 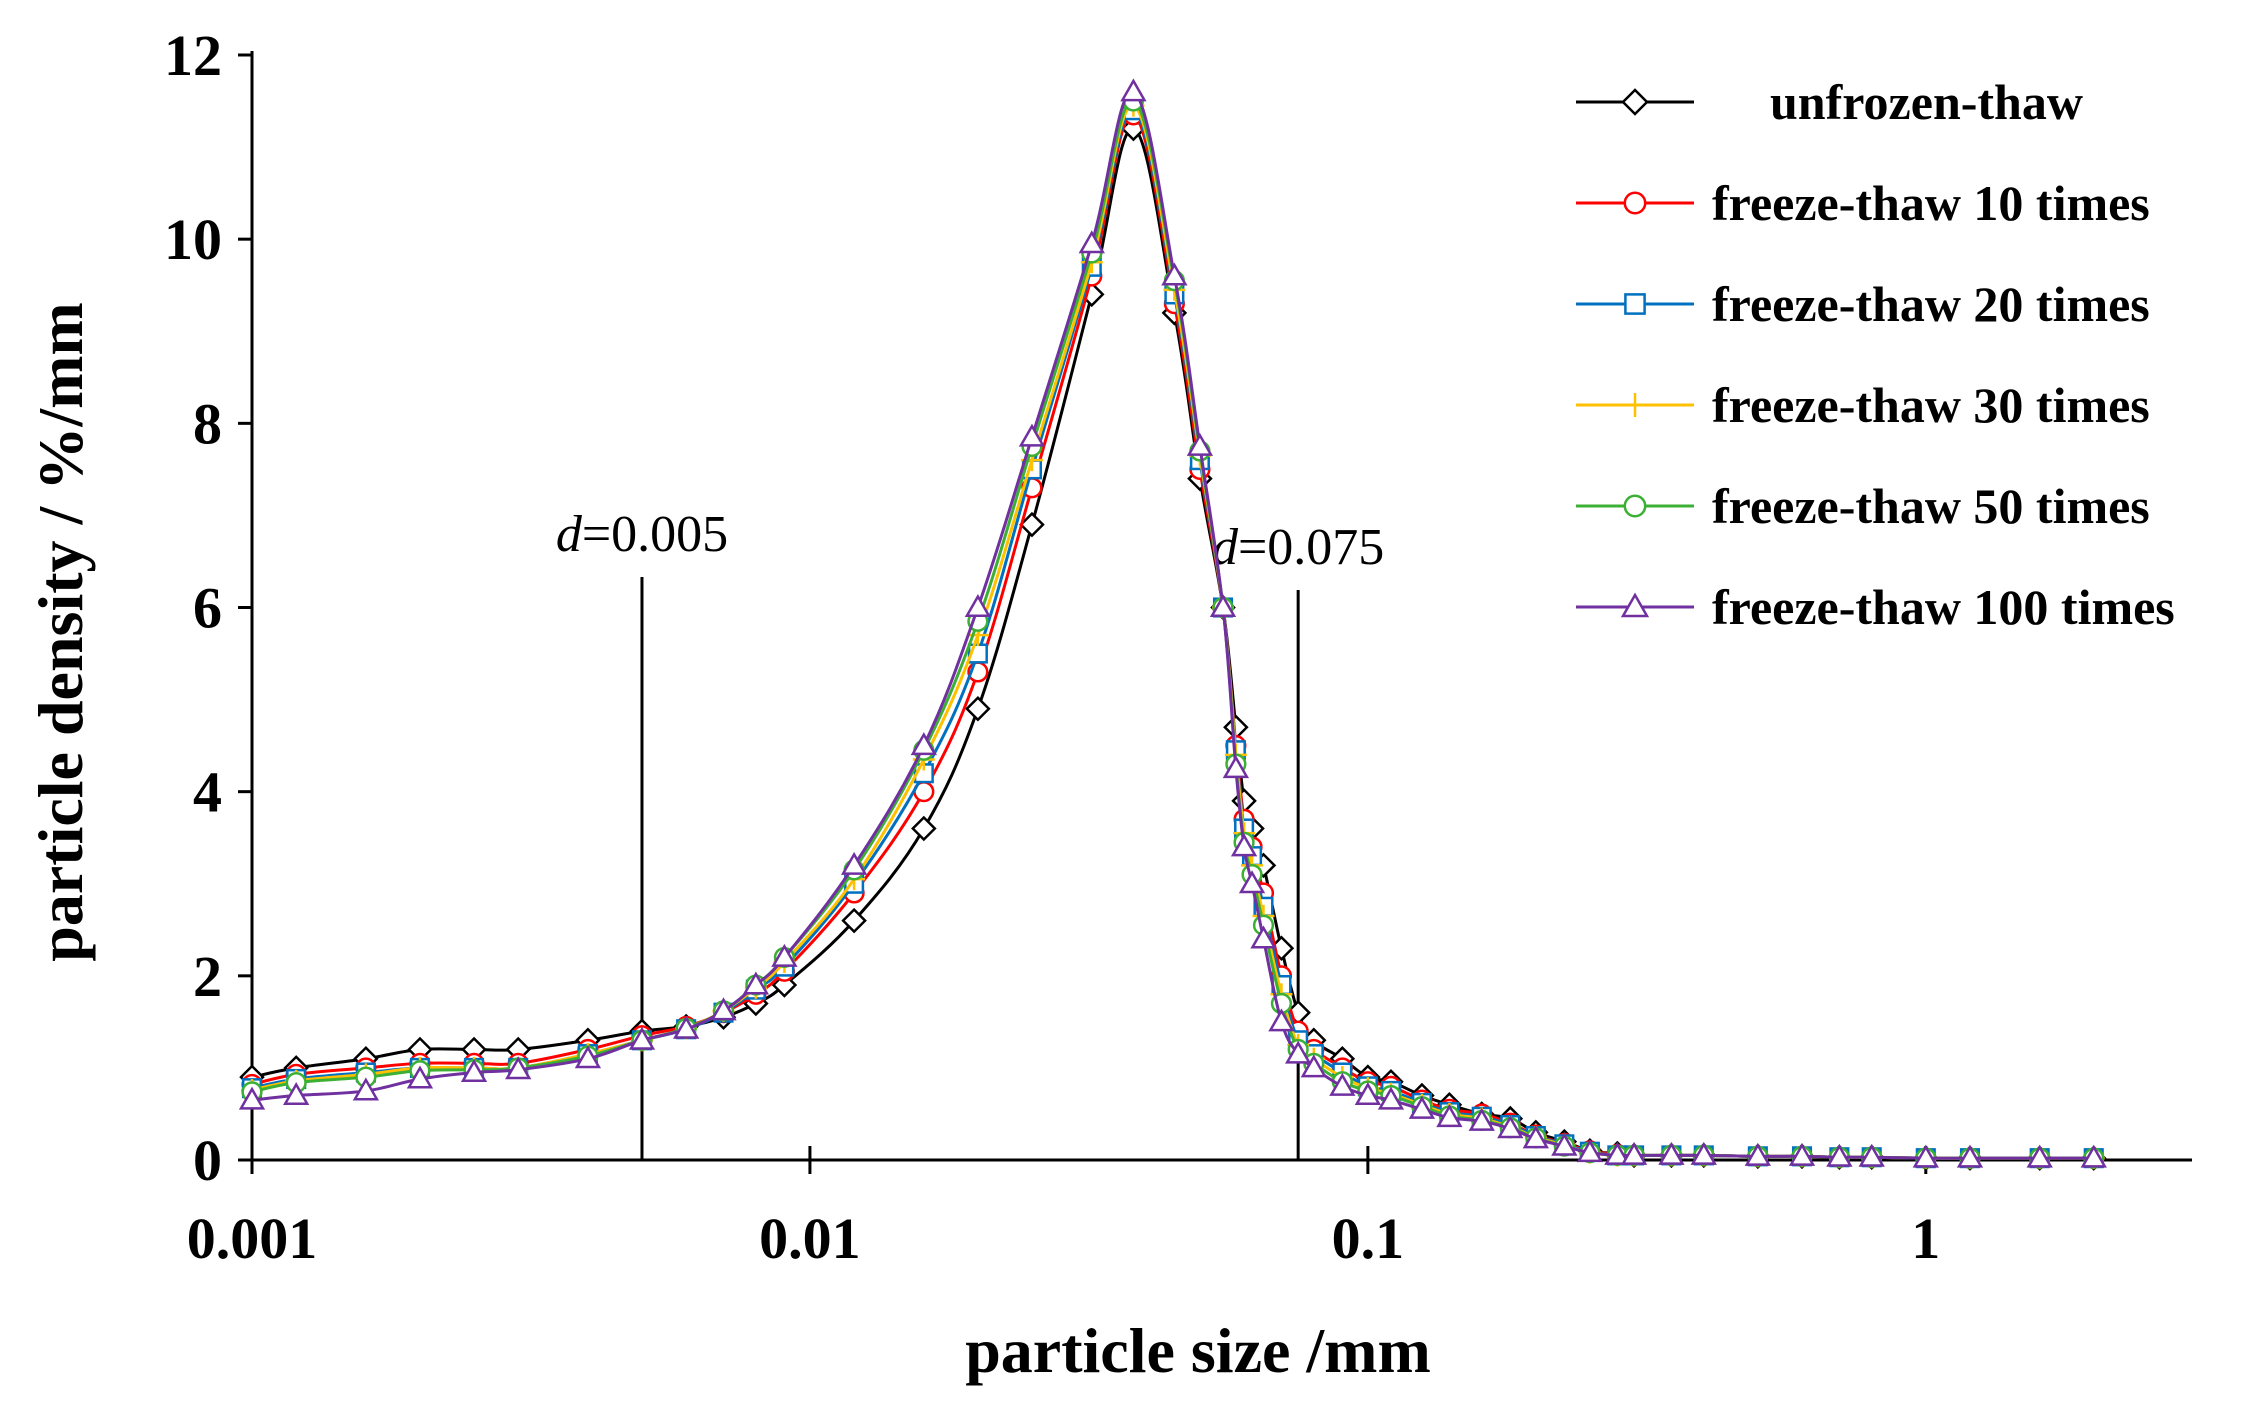 What do you see at coordinates (207, 608) in the screenshot?
I see `y-tick-label: 6` at bounding box center [207, 608].